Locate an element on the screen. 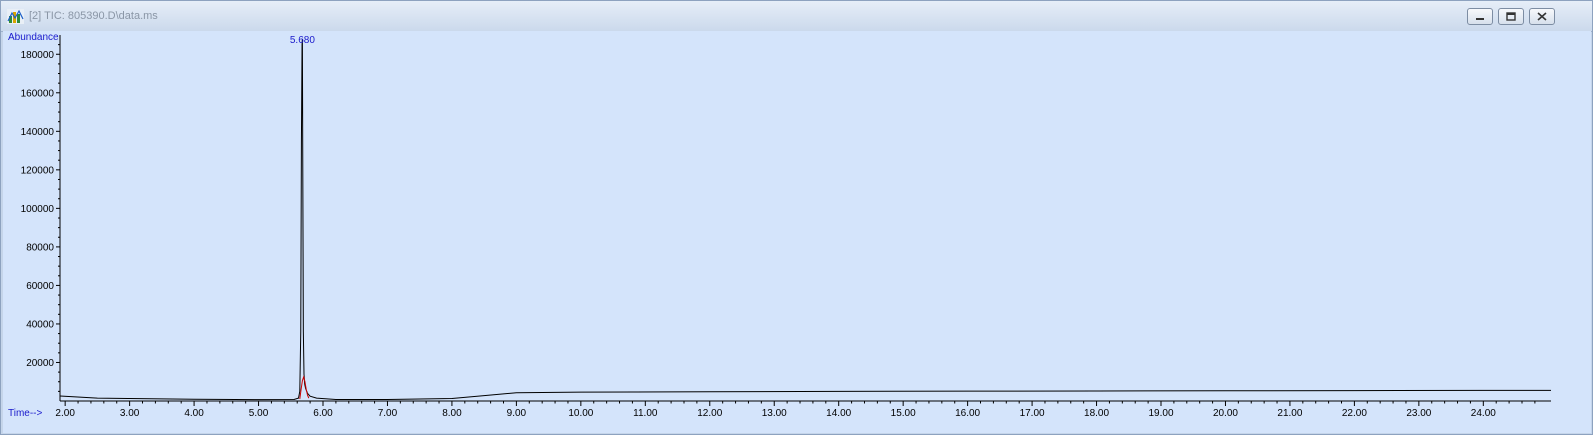 This screenshot has height=435, width=1593. x-tick-label: 19.00 is located at coordinates (1160, 413).